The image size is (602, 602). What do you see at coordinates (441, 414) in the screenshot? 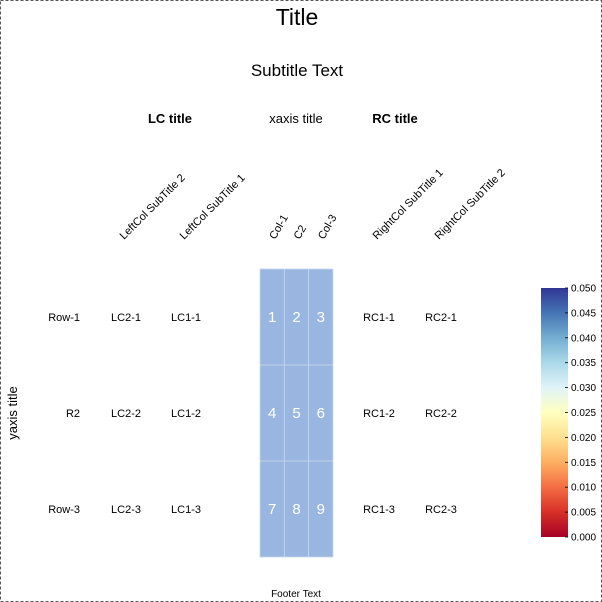
I see `right-column-value: RC2-2` at bounding box center [441, 414].